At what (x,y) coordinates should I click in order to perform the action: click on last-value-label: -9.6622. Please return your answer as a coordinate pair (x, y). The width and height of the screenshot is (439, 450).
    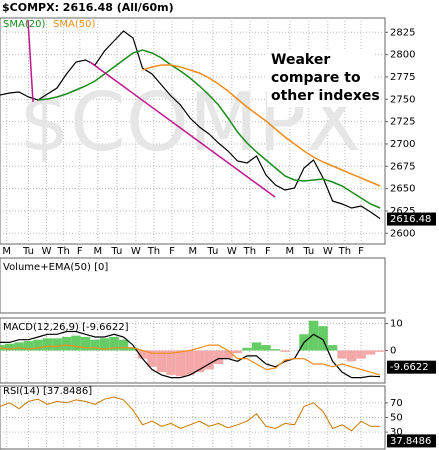
    Looking at the image, I should click on (409, 367).